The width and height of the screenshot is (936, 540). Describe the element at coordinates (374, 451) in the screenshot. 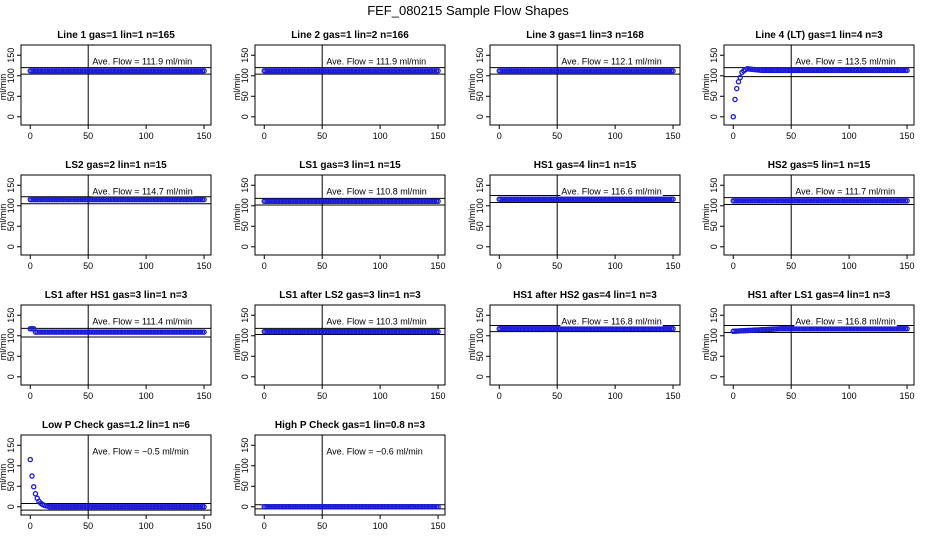

I see `avg-flow-annotation: Ave. Flow = −0.6 ml/min` at that location.